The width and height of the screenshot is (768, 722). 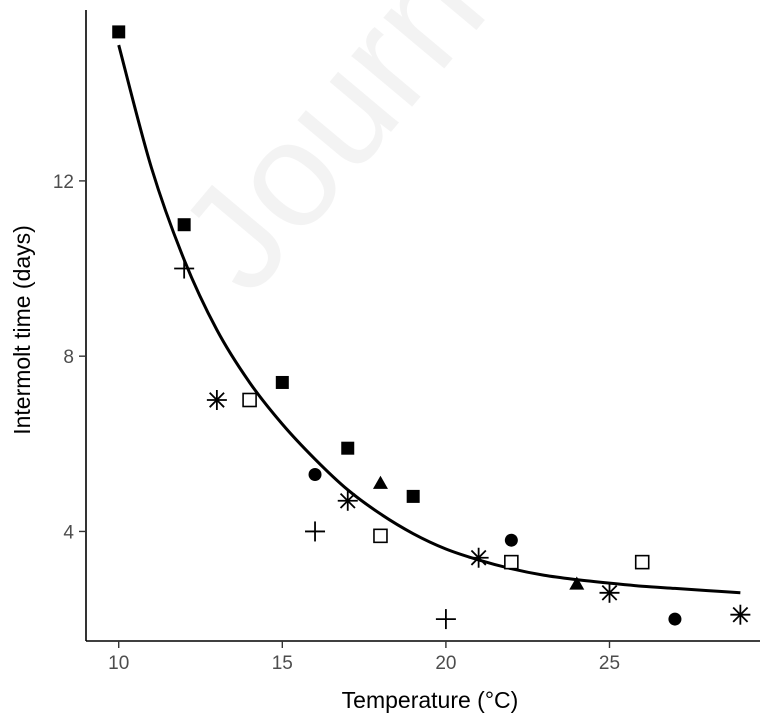 I want to click on y-axis-title: Intermolt time (days), so click(x=22, y=330).